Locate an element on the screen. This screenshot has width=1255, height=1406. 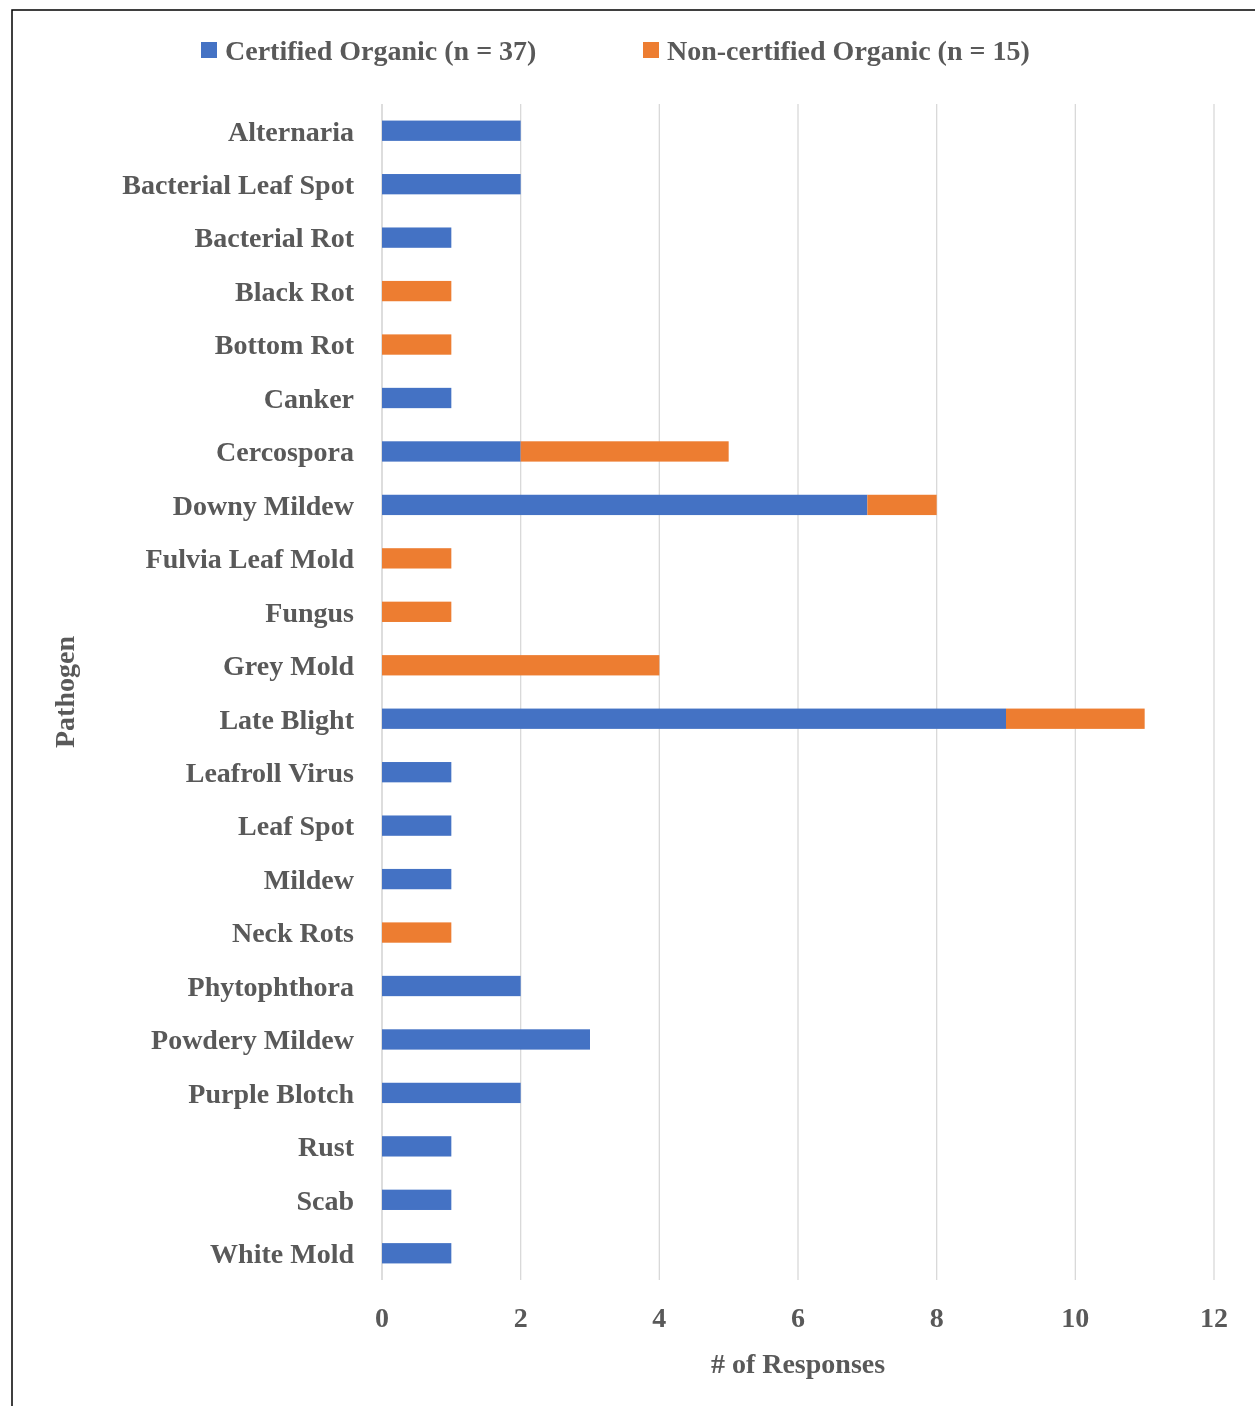
y-tick-label: Black Rot is located at coordinates (295, 291).